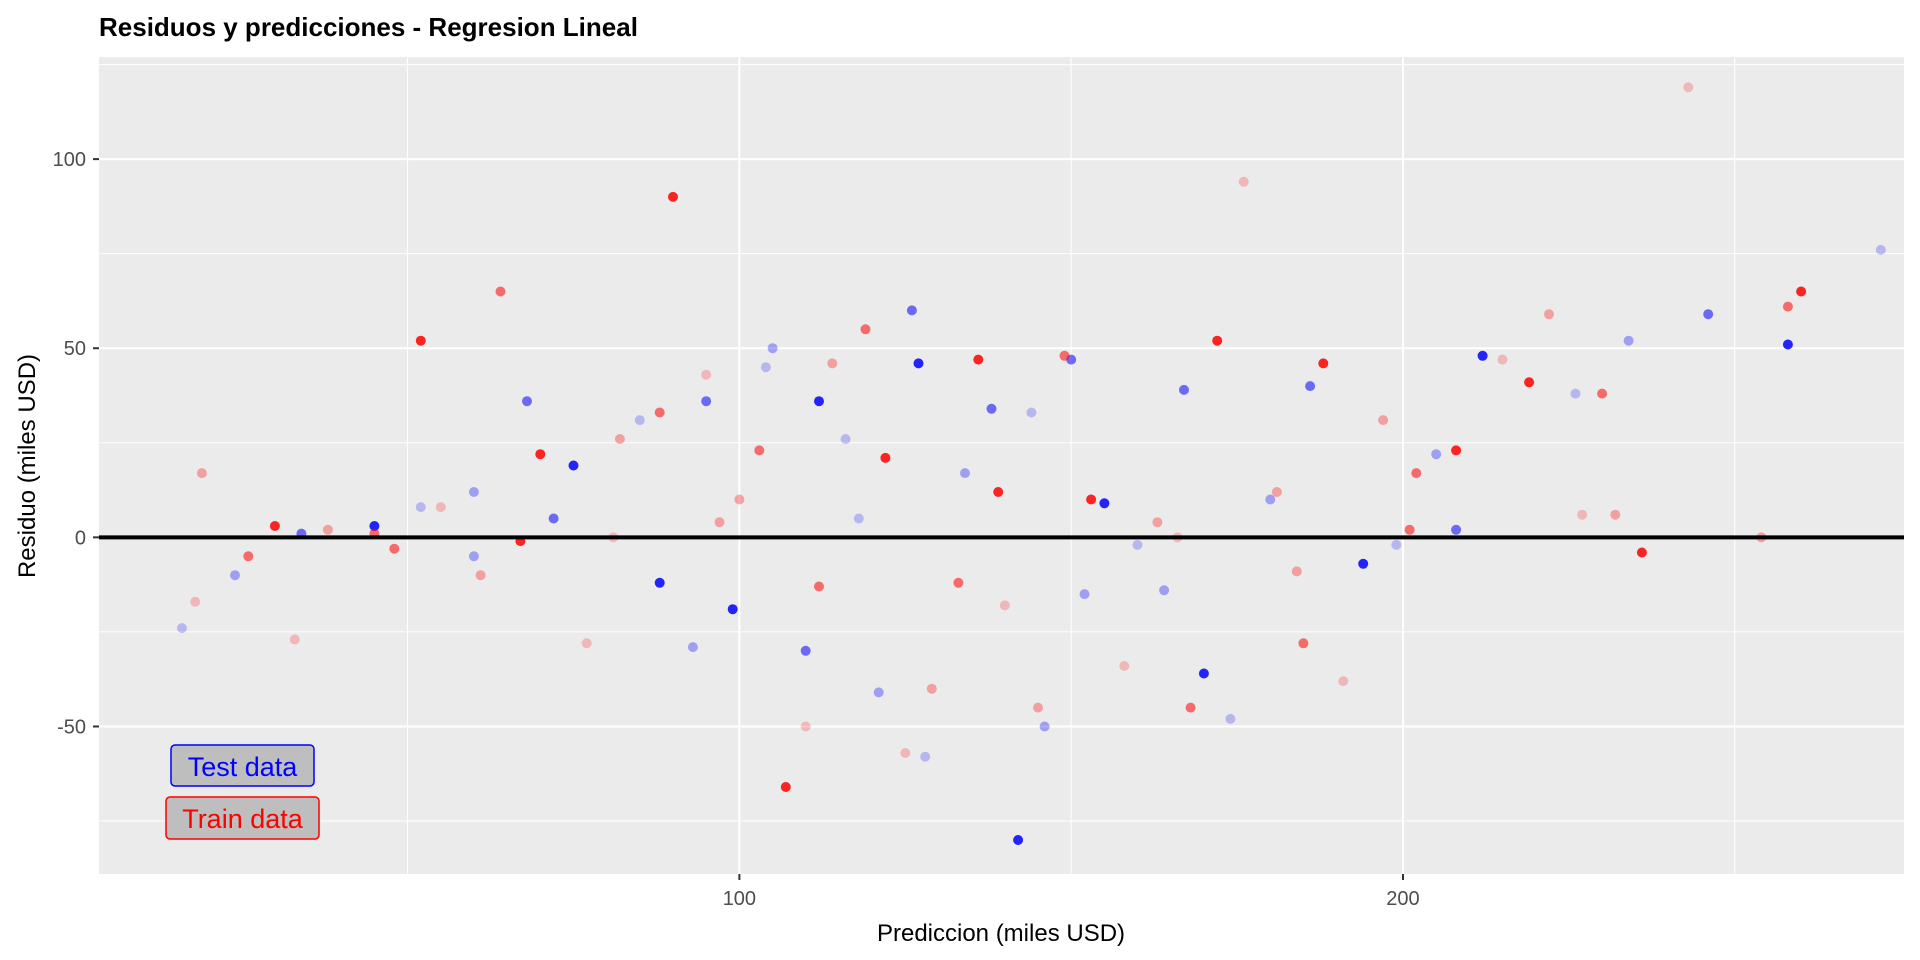 The width and height of the screenshot is (1920, 960). I want to click on y-tick-labels: -50 0 50 100, so click(76, 443).